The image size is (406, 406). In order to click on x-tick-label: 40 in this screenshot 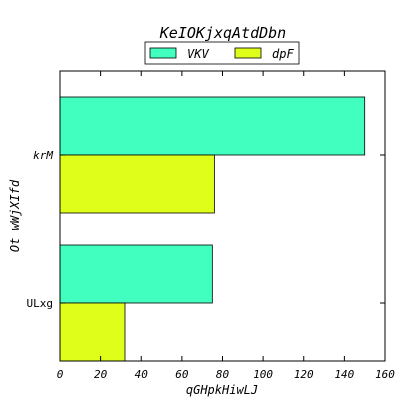, I will do `click(142, 374)`.